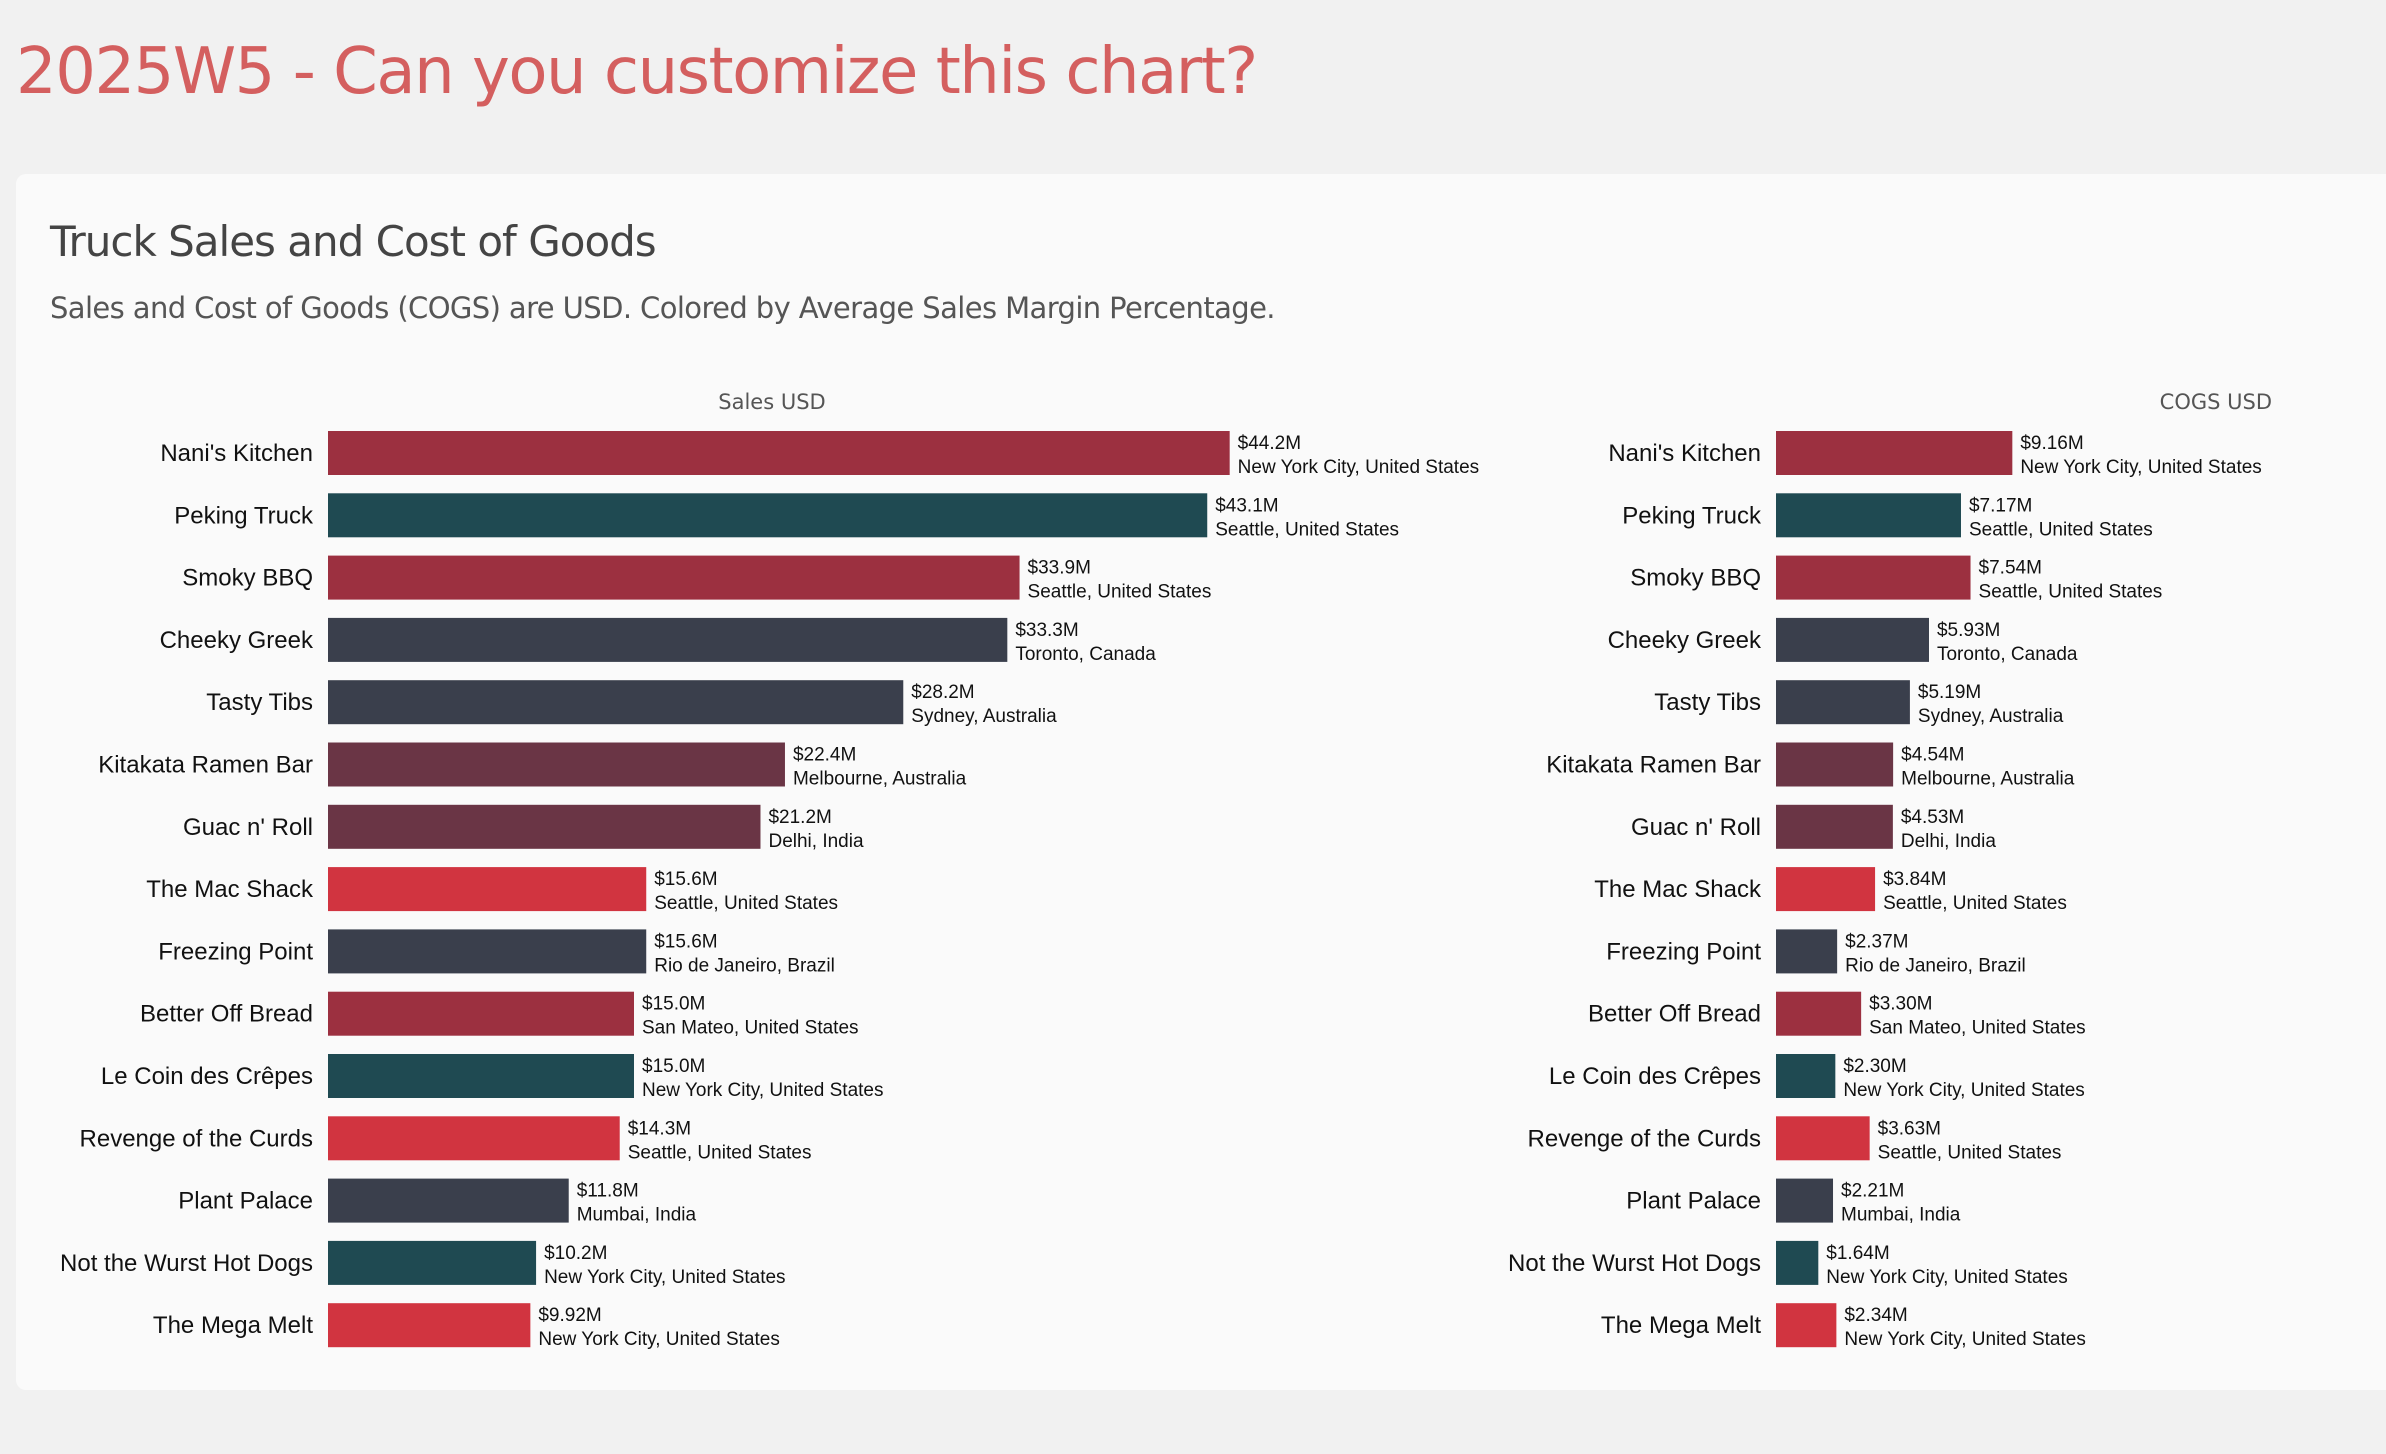 This screenshot has width=2386, height=1454. Describe the element at coordinates (744, 965) in the screenshot. I see `sales-location-label: Rio de Janeiro, Brazil` at that location.